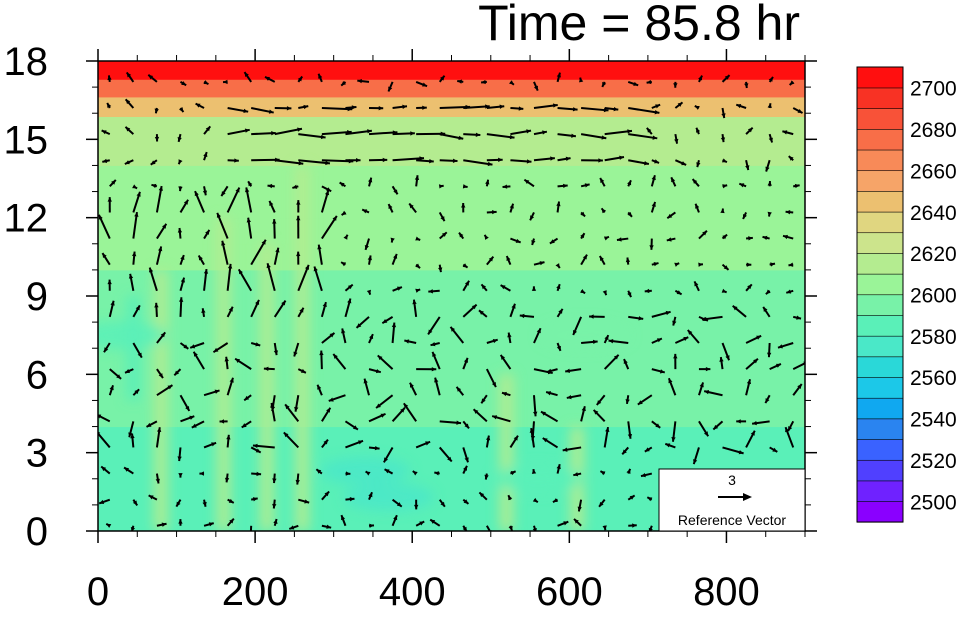 The image size is (970, 618). Describe the element at coordinates (933, 420) in the screenshot. I see `colorbar-label: 2540` at that location.